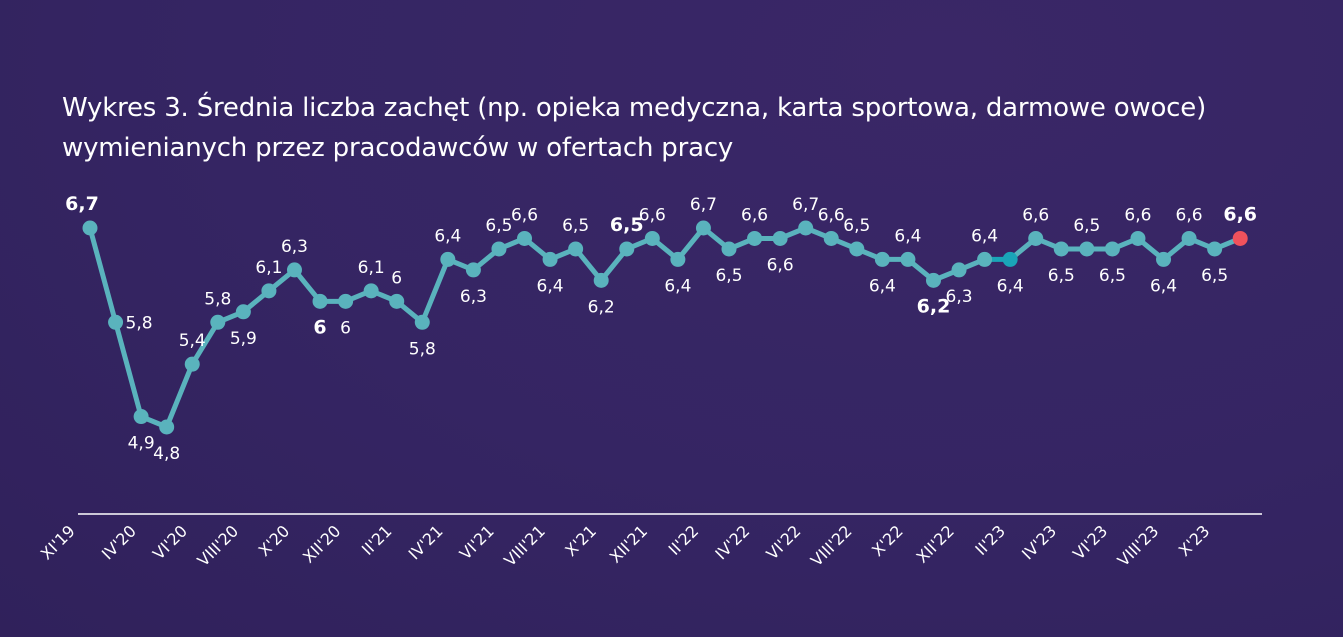 The image size is (1343, 637). What do you see at coordinates (1194, 540) in the screenshot?
I see `x-tick-label: X'23` at bounding box center [1194, 540].